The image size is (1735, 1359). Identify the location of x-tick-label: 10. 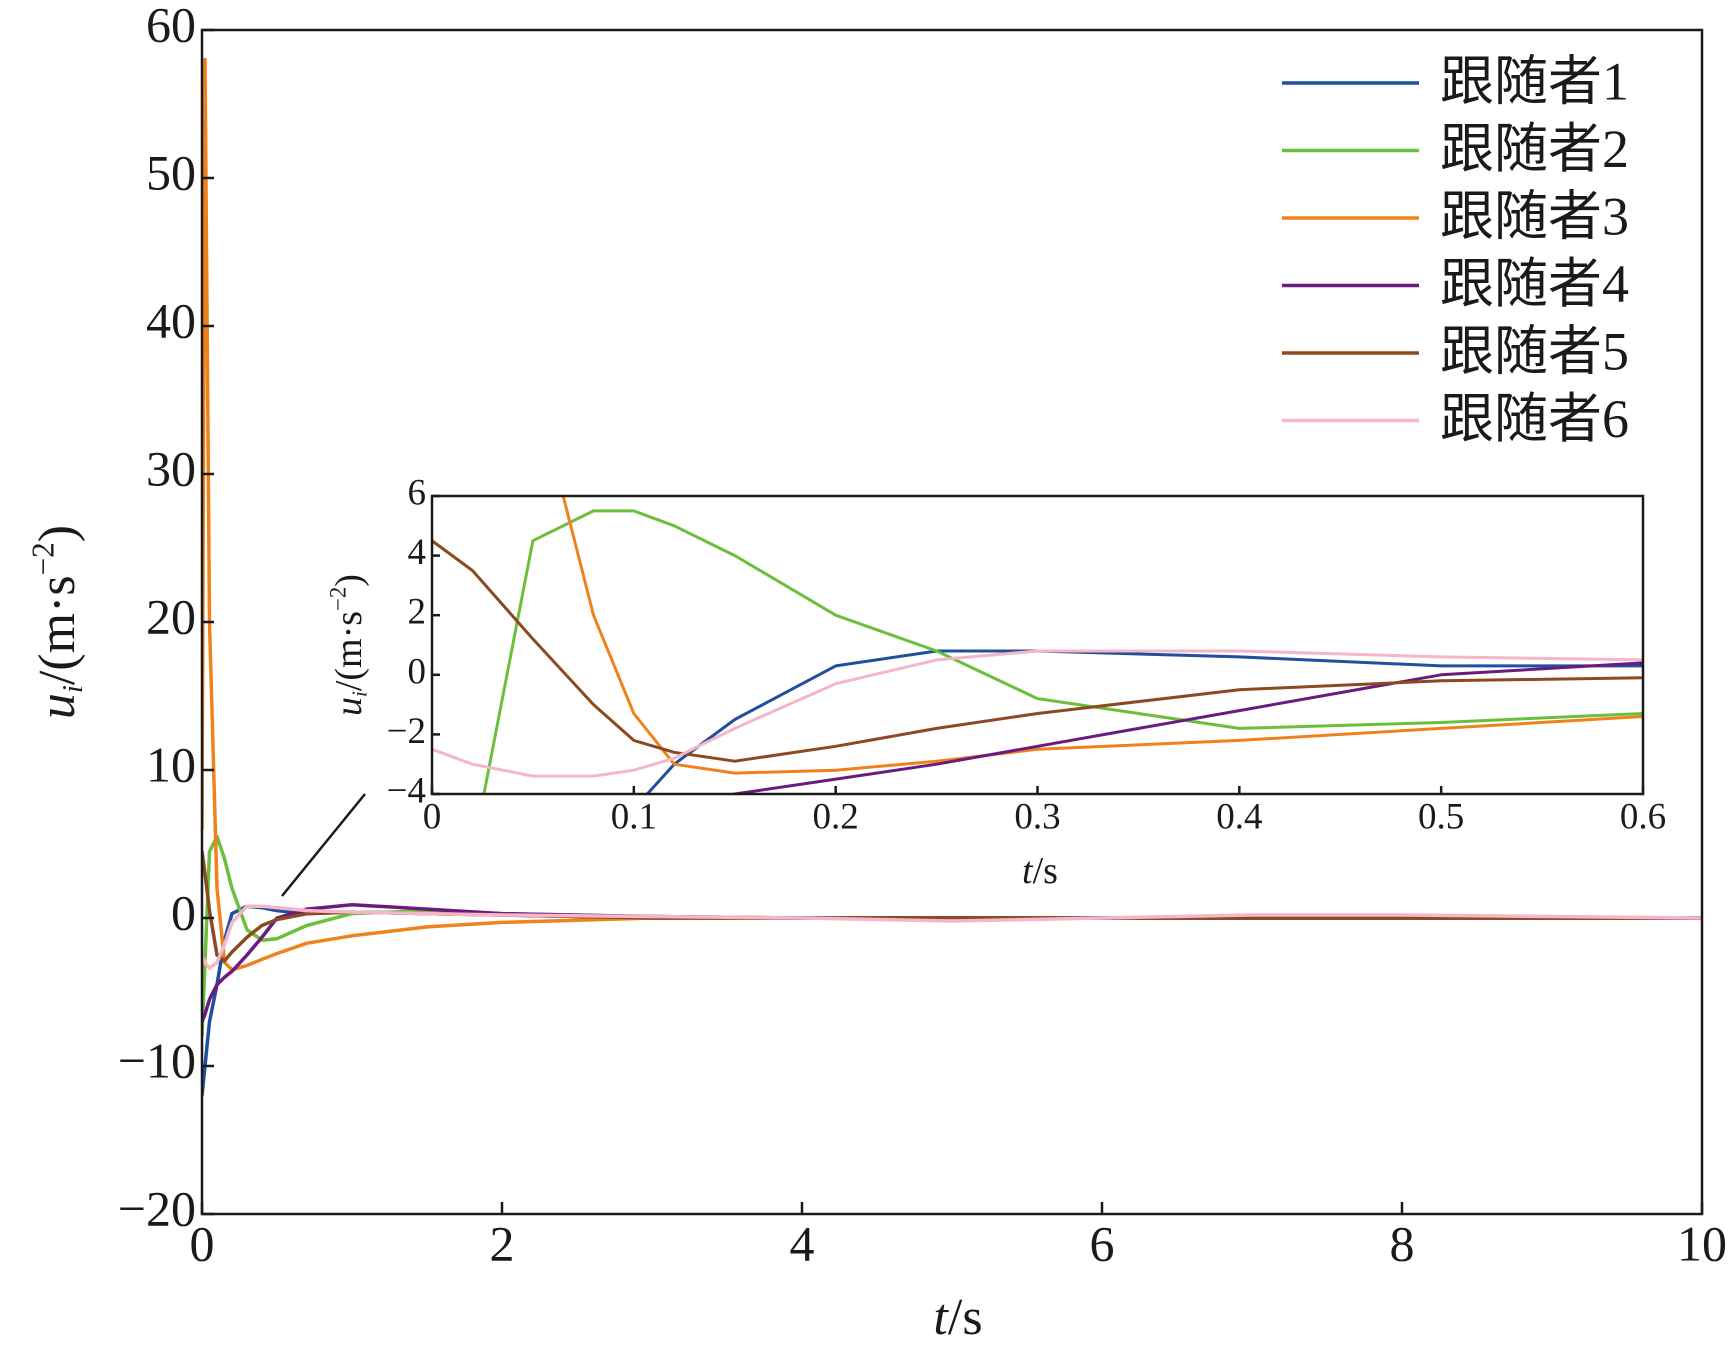
(1702, 1243).